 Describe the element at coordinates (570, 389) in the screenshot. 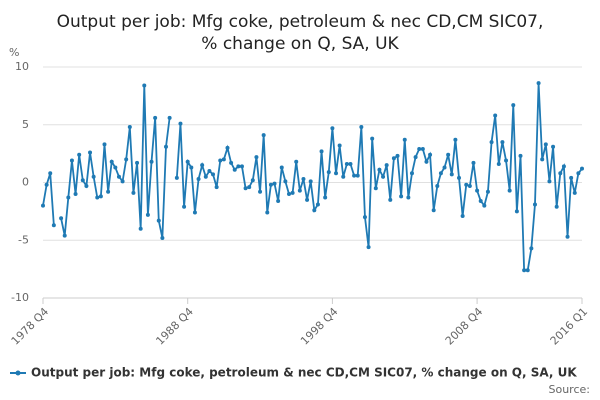

I see `source-label: Source:` at that location.